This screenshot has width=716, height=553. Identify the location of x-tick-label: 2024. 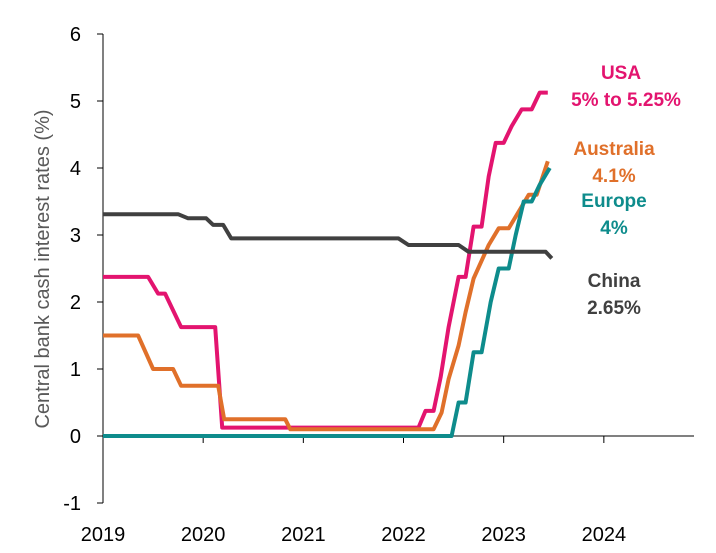
(604, 535).